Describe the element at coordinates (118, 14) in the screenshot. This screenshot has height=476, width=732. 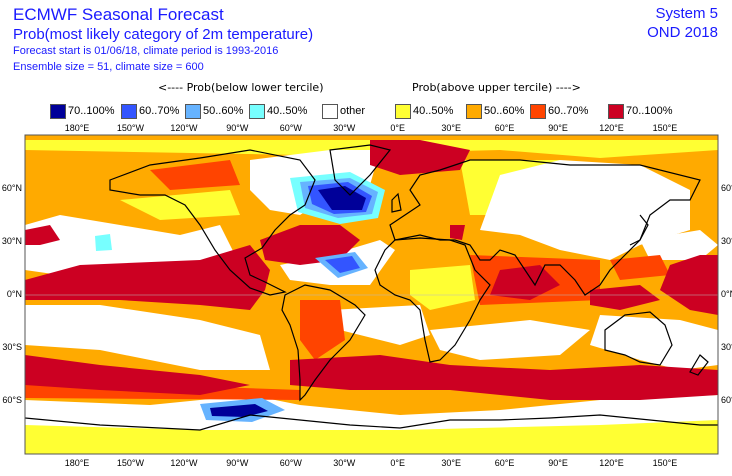
I see `title: ECMWF Seasonal Forecast` at that location.